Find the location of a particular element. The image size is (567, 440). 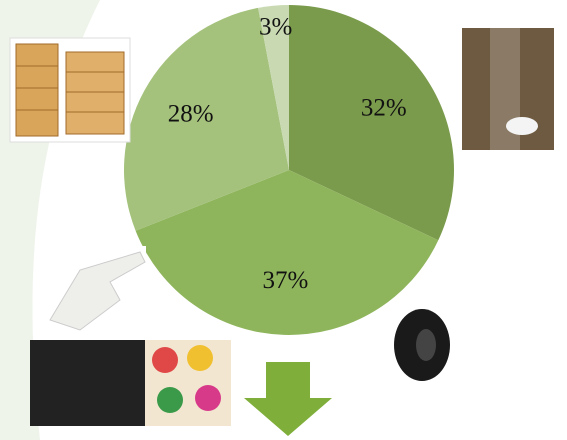

dresser-picture is located at coordinates (70, 90).